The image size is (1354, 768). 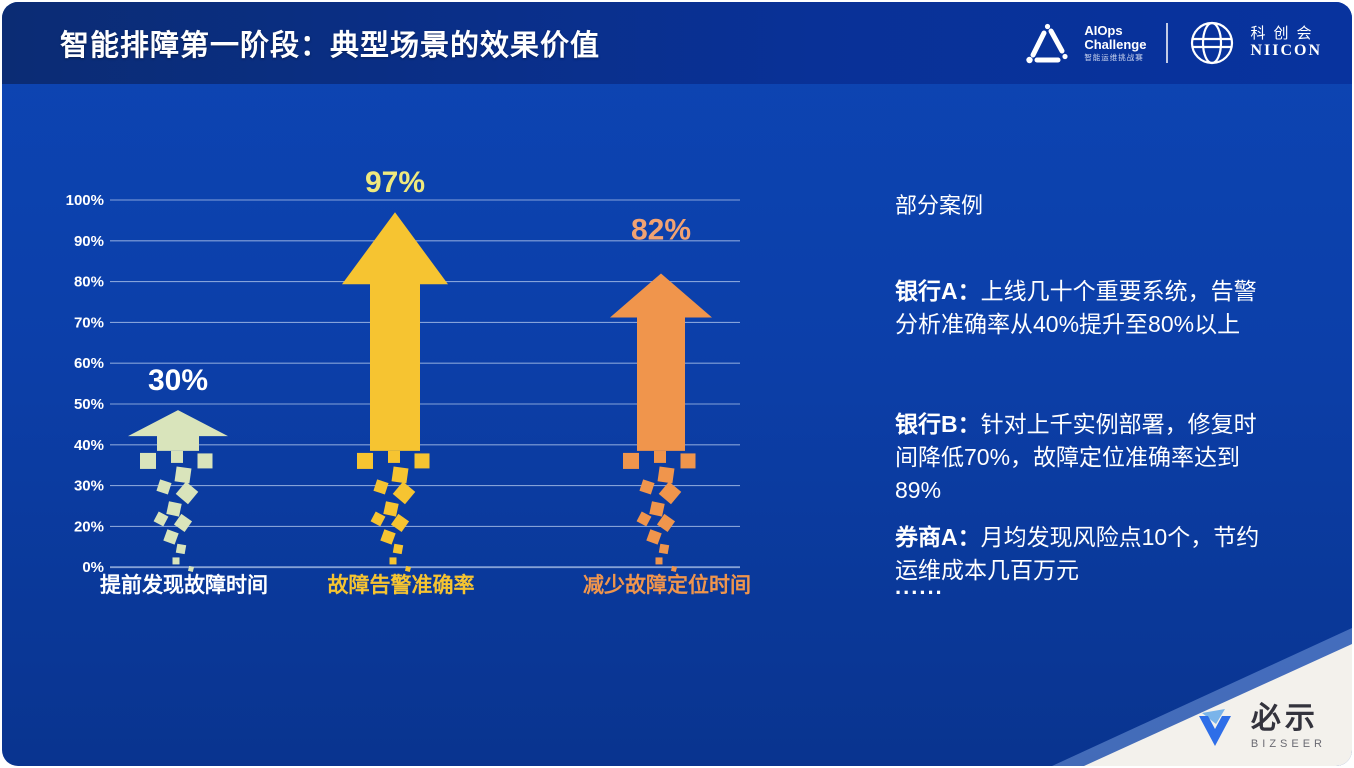 I want to click on bizseer-cn: 必示, so click(x=1284, y=718).